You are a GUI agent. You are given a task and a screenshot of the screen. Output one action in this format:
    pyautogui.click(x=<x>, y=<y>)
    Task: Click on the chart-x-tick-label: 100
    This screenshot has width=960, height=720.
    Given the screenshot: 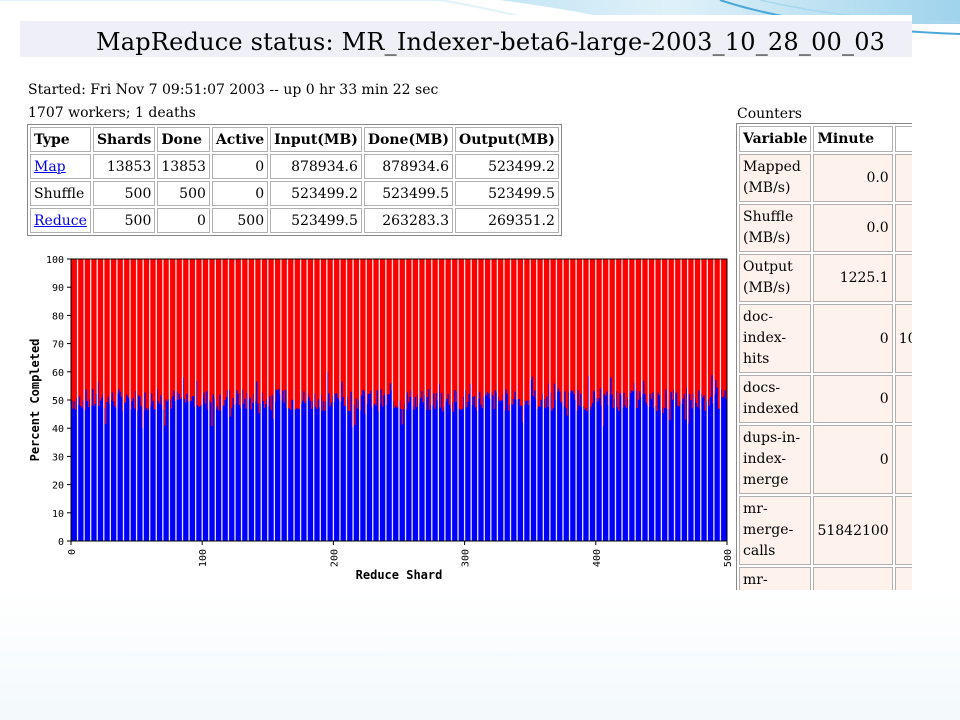 What is the action you would take?
    pyautogui.click(x=203, y=558)
    